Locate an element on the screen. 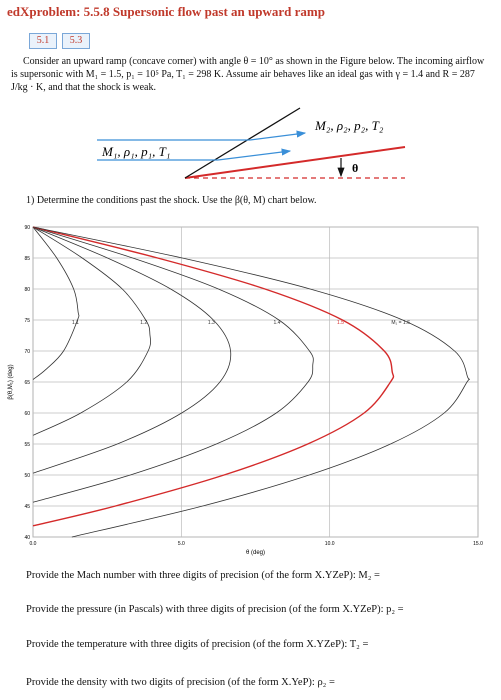  y-tick-label: 45 is located at coordinates (27, 507).